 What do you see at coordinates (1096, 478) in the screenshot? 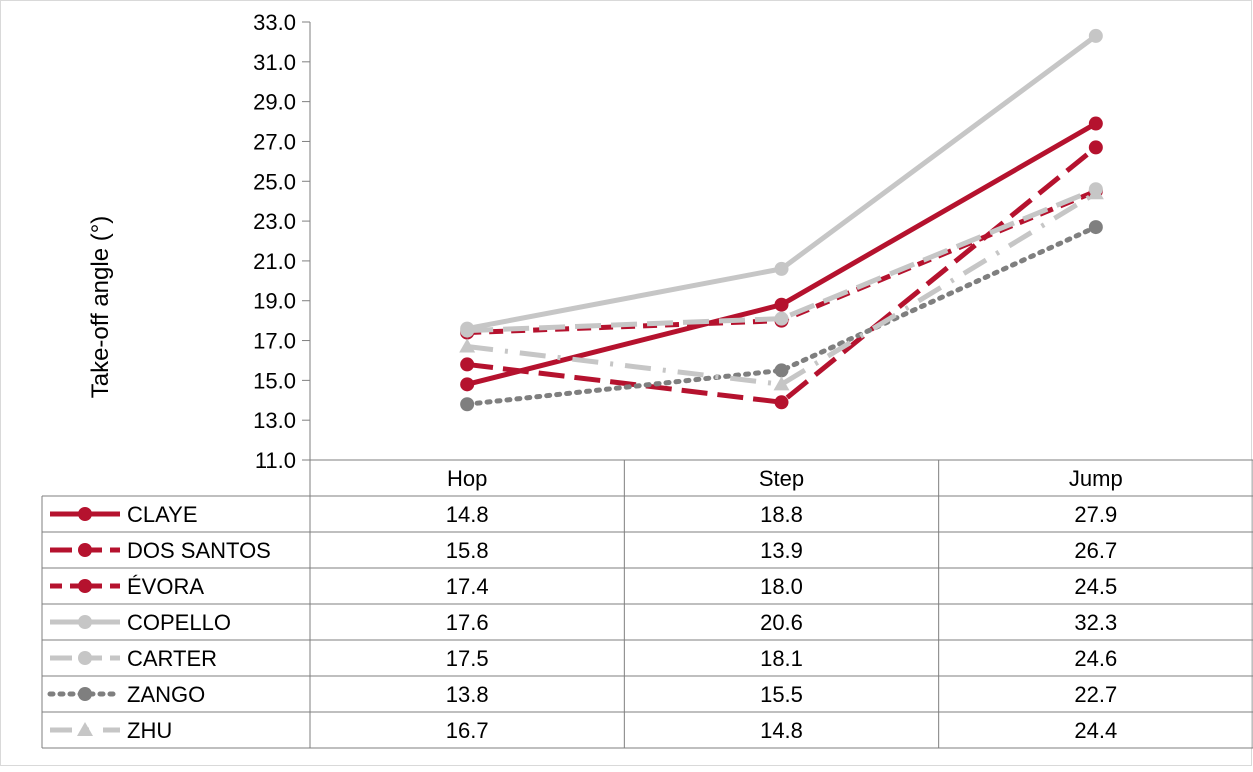
I see `category-label: Jump` at bounding box center [1096, 478].